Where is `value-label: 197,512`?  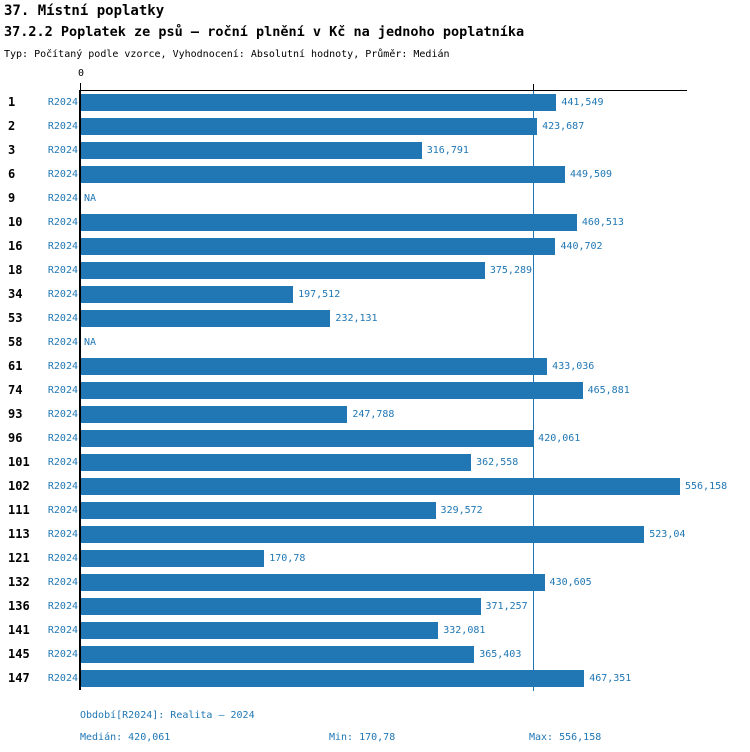 value-label: 197,512 is located at coordinates (319, 294).